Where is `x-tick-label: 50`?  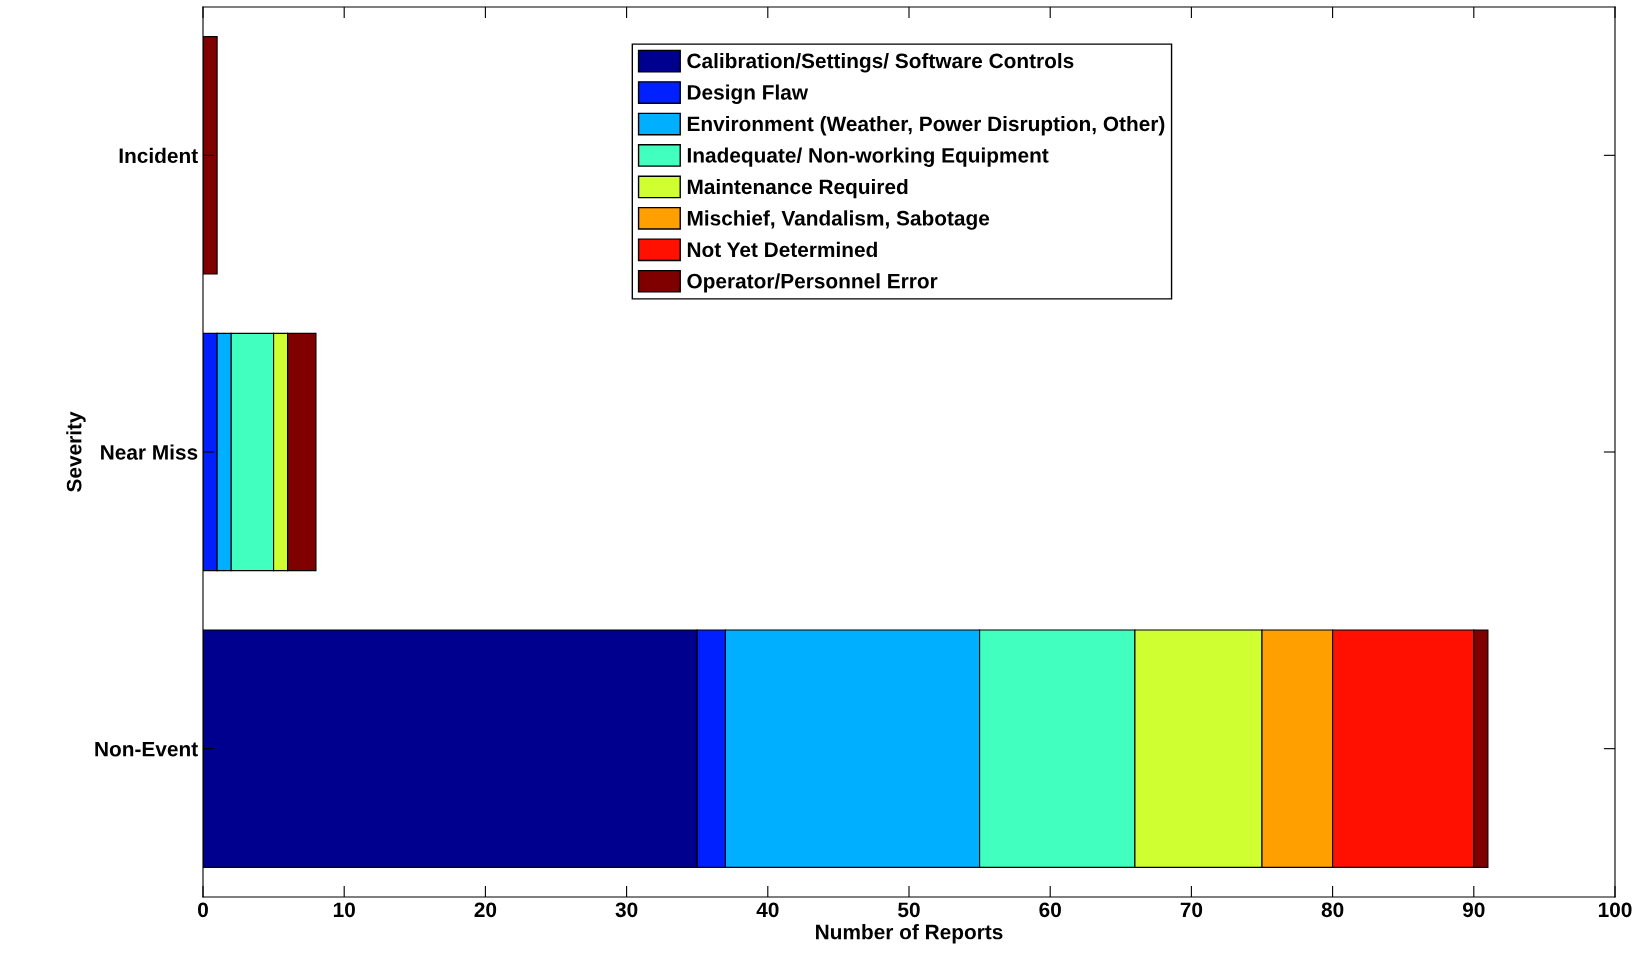 x-tick-label: 50 is located at coordinates (909, 910).